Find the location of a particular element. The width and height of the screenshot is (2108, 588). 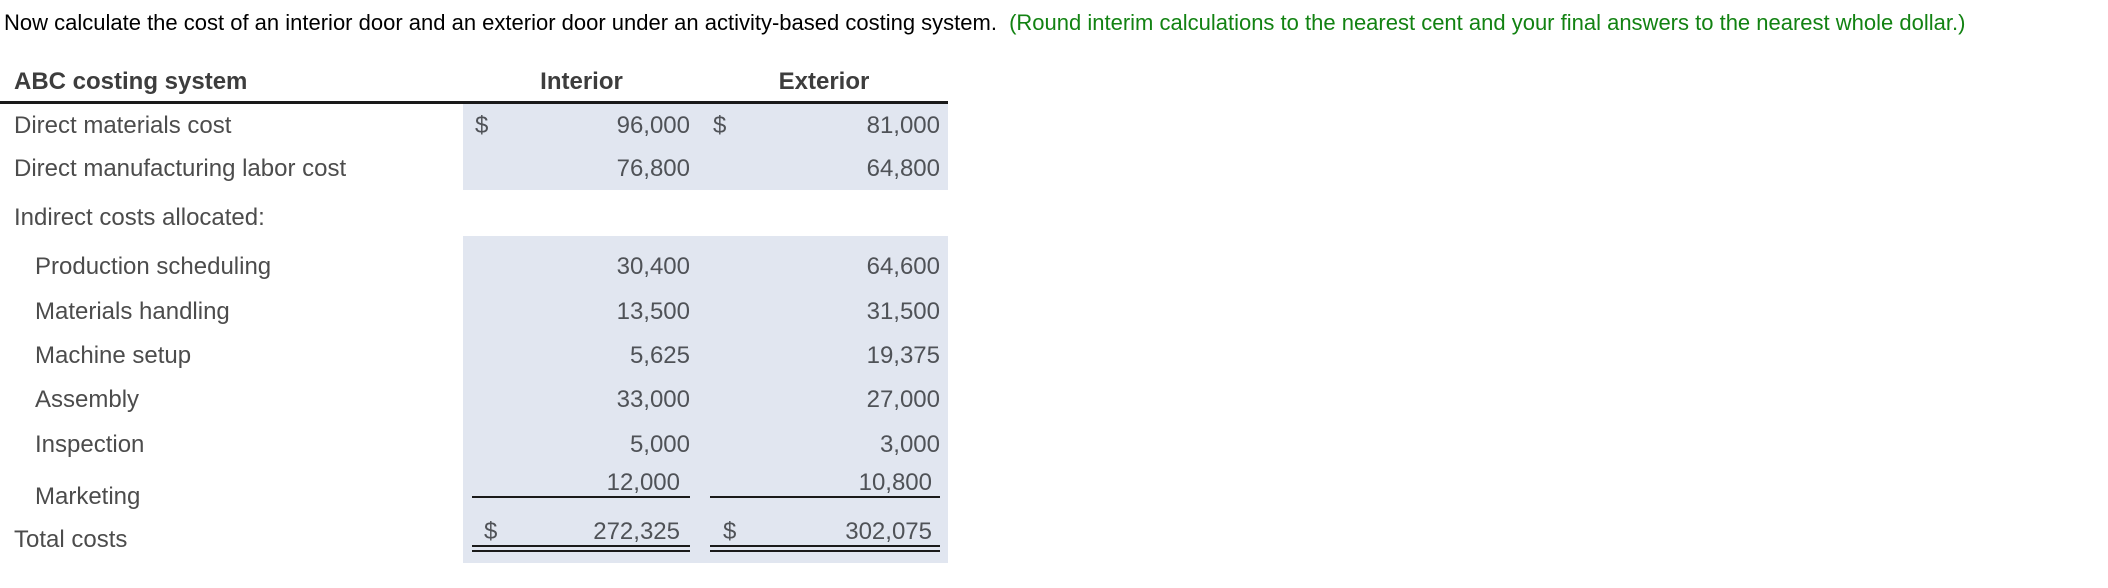

table-row: Indirect costs allocated: is located at coordinates (474, 213).